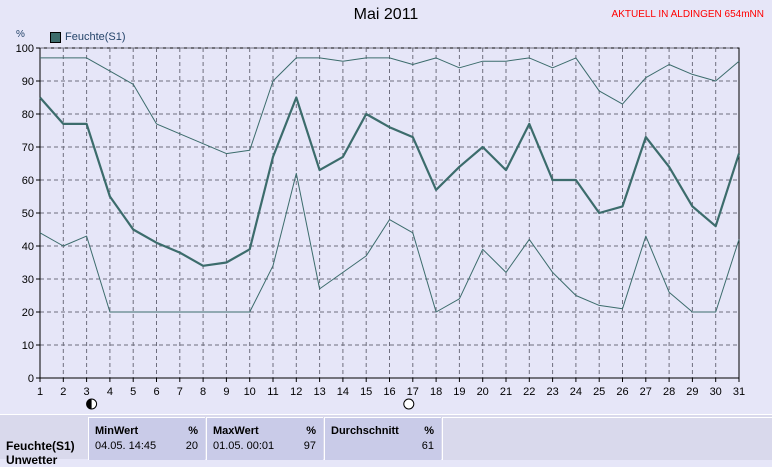 The image size is (772, 467). What do you see at coordinates (193, 431) in the screenshot?
I see `min-unit: %` at bounding box center [193, 431].